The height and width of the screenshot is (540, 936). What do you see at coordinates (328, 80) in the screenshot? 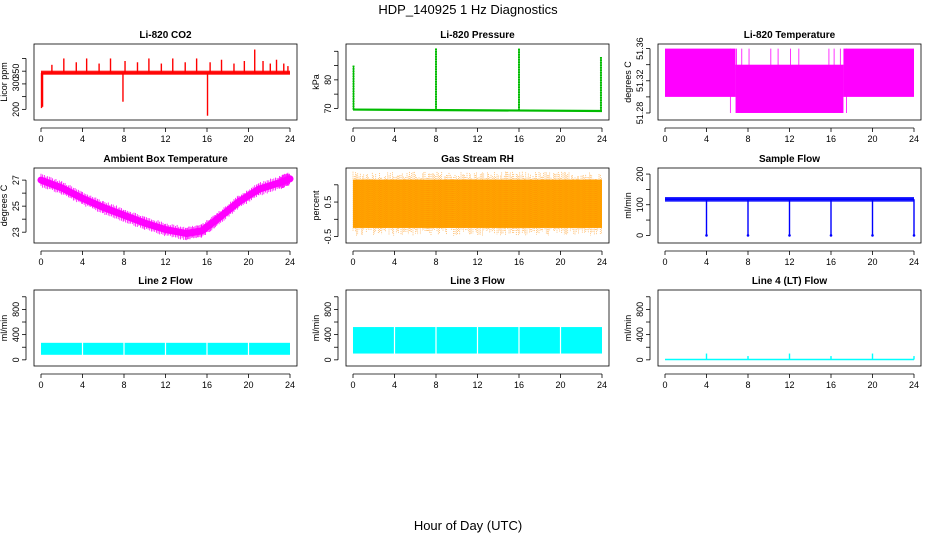
I see `y-tick-label: 80` at bounding box center [328, 80].